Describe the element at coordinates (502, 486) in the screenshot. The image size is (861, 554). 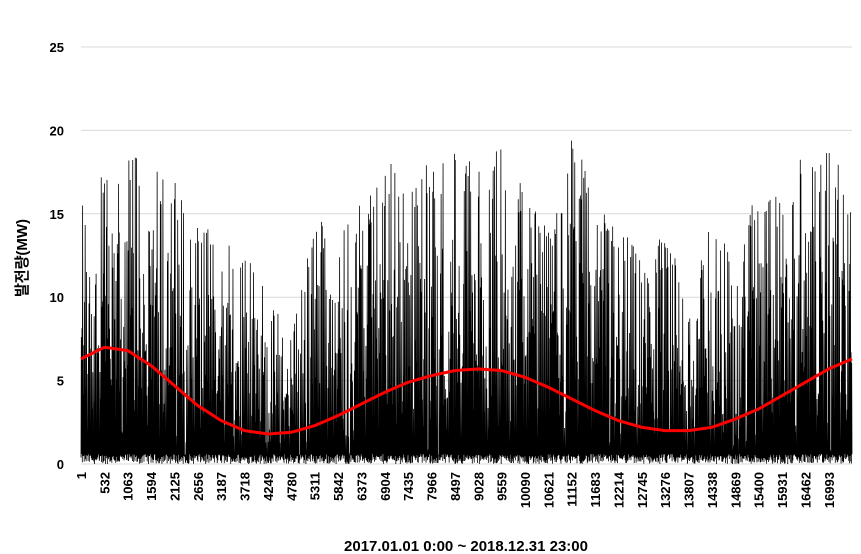
I see `x-tick-label: 9559` at that location.